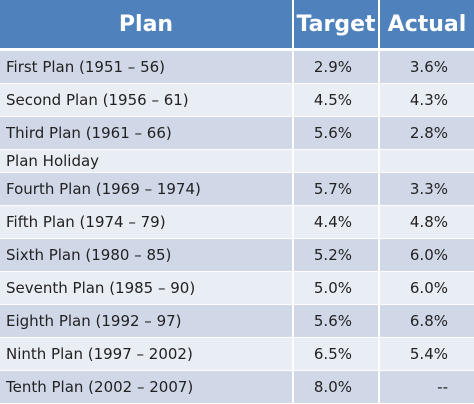  What do you see at coordinates (336, 387) in the screenshot?
I see `target-cell: 8.0%` at bounding box center [336, 387].